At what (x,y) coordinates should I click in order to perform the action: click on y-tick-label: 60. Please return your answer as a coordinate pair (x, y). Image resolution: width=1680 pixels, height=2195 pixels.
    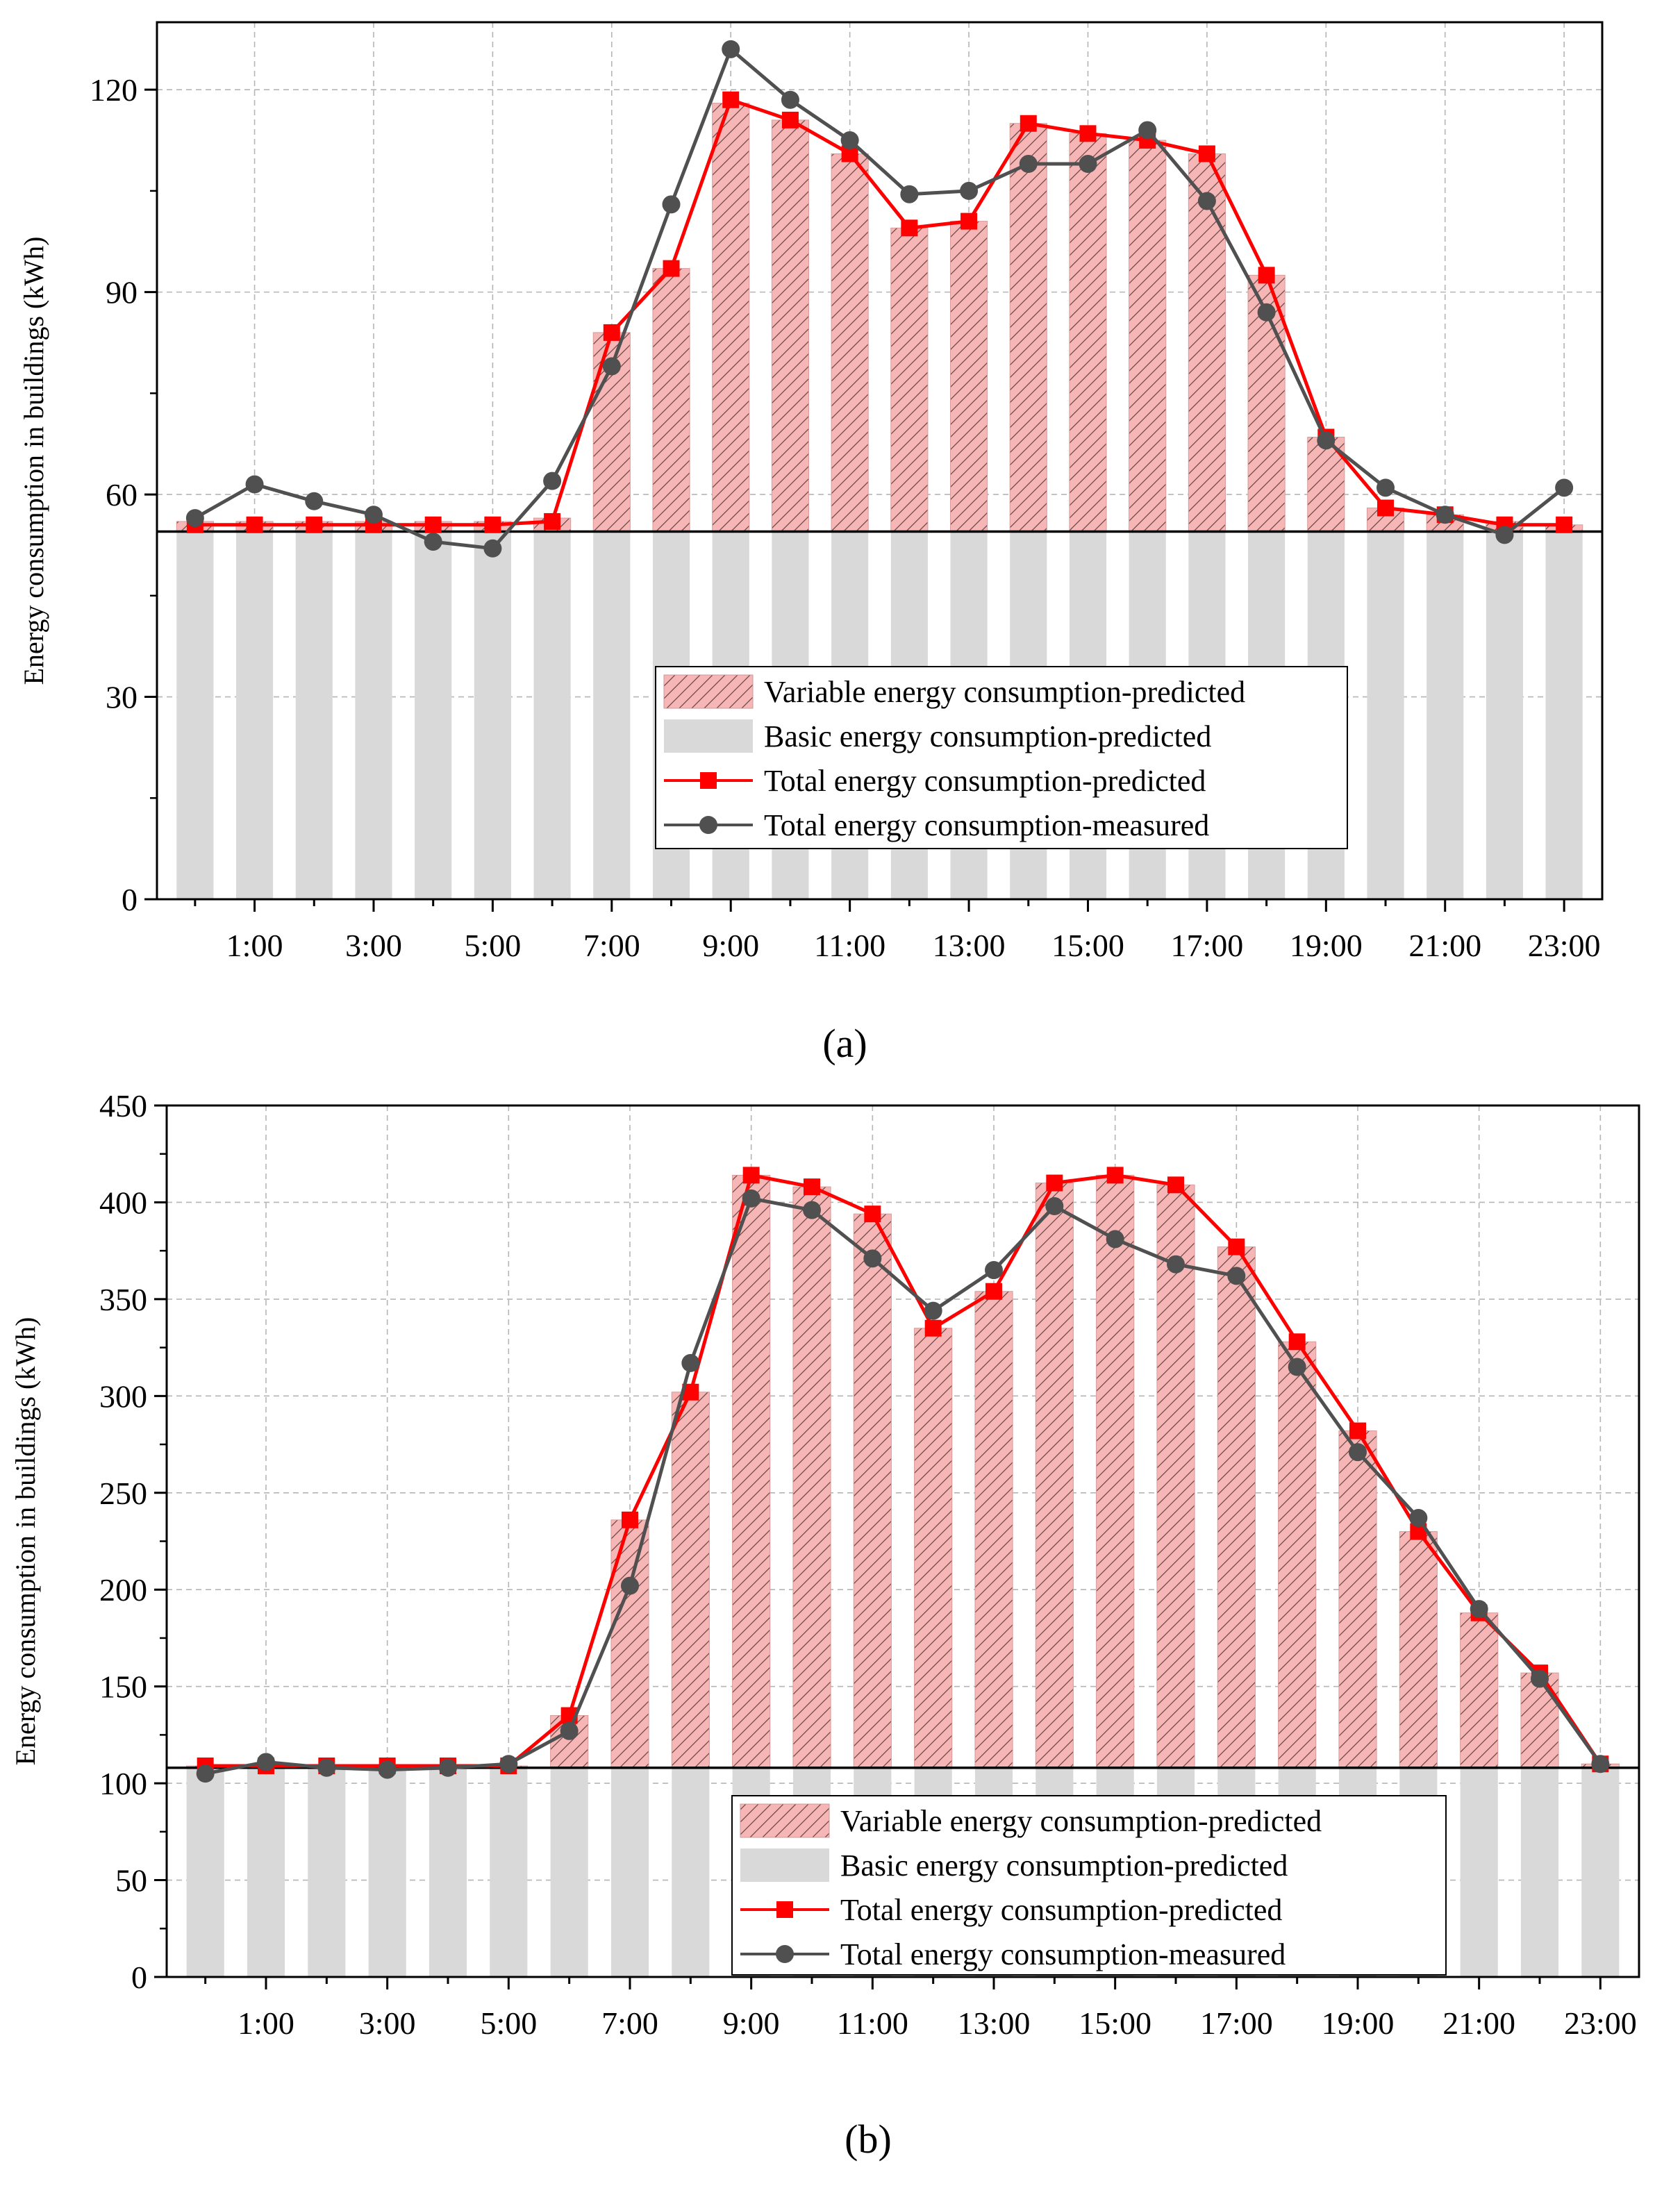
    Looking at the image, I should click on (122, 494).